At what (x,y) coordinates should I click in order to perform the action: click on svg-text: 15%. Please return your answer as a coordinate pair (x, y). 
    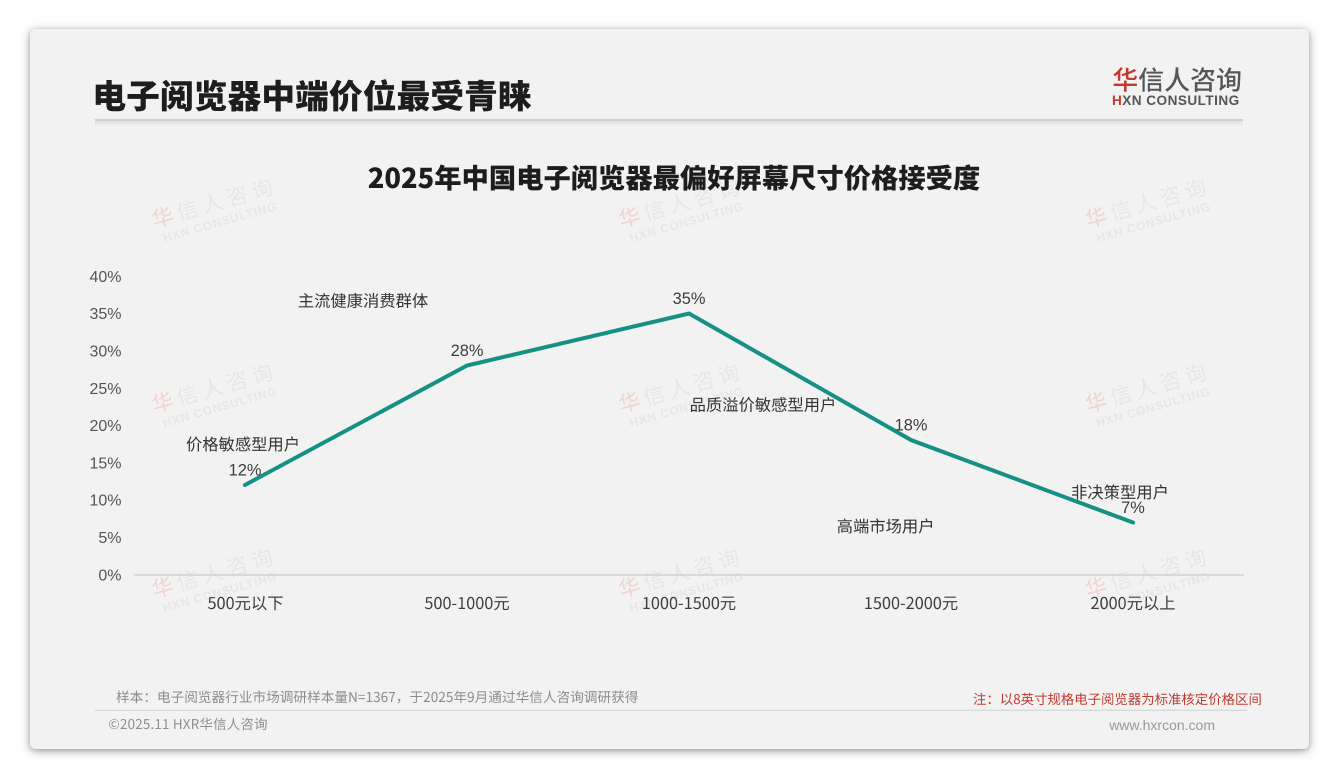
    Looking at the image, I should click on (105, 463).